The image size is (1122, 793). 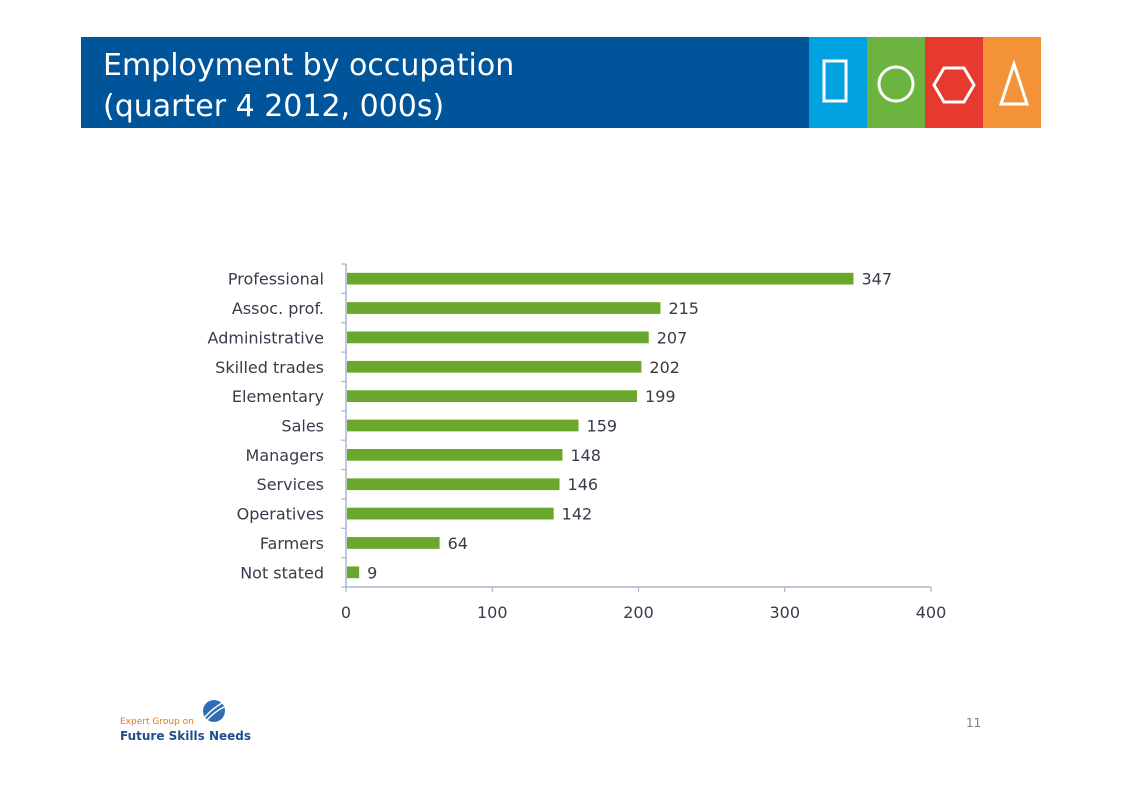 I want to click on data-label: 199, so click(x=660, y=396).